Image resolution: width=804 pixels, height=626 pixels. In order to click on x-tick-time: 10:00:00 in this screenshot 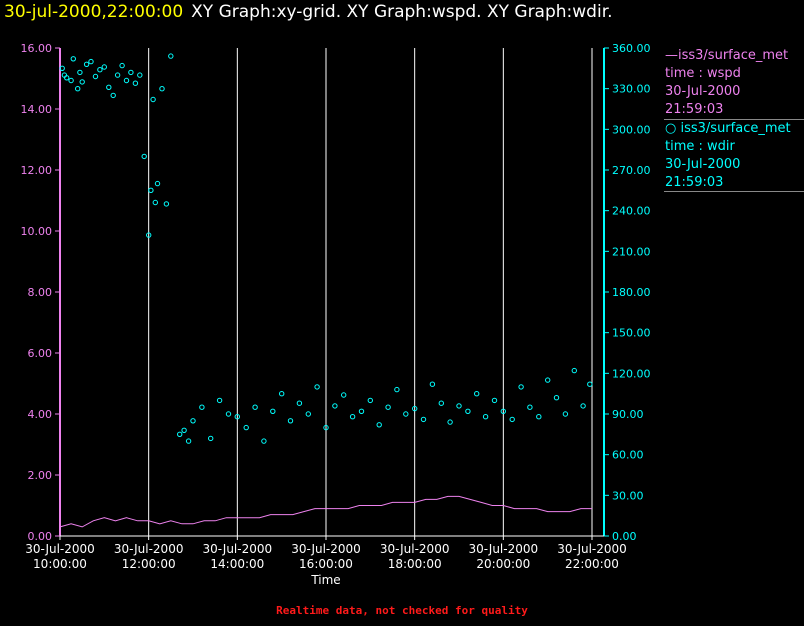, I will do `click(60, 564)`.